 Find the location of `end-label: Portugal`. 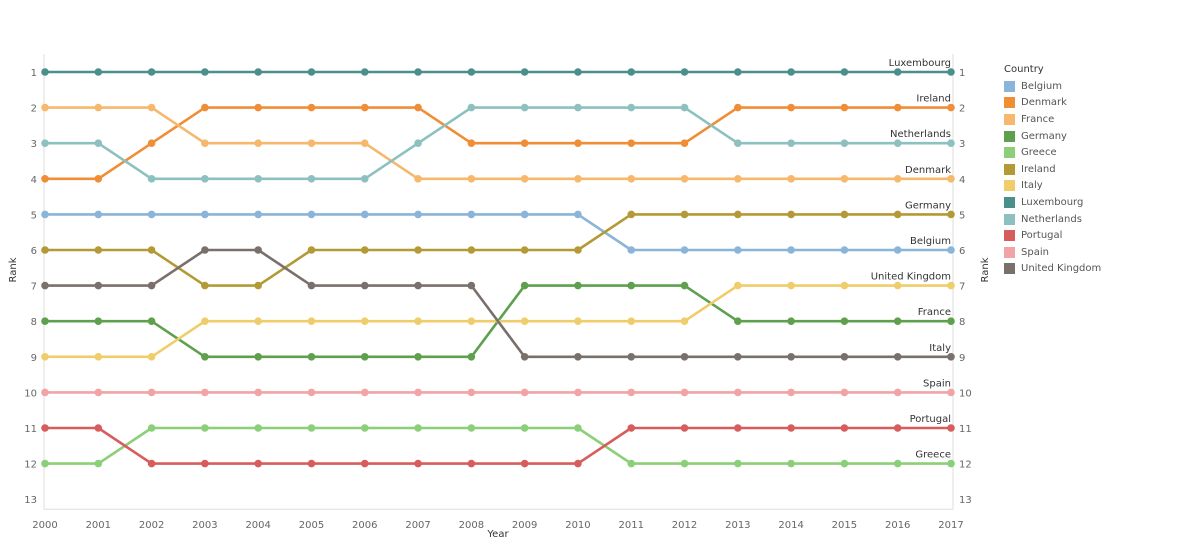

end-label: Portugal is located at coordinates (930, 419).